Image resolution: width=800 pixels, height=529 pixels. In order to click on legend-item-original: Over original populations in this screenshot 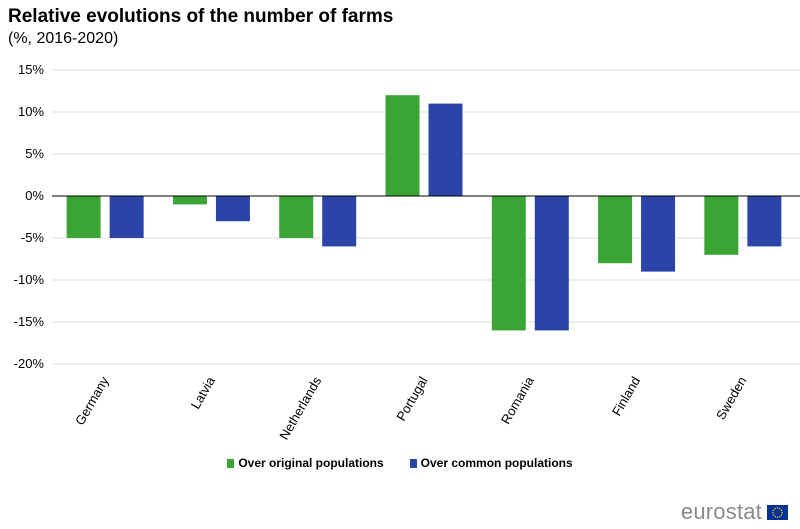, I will do `click(305, 463)`.